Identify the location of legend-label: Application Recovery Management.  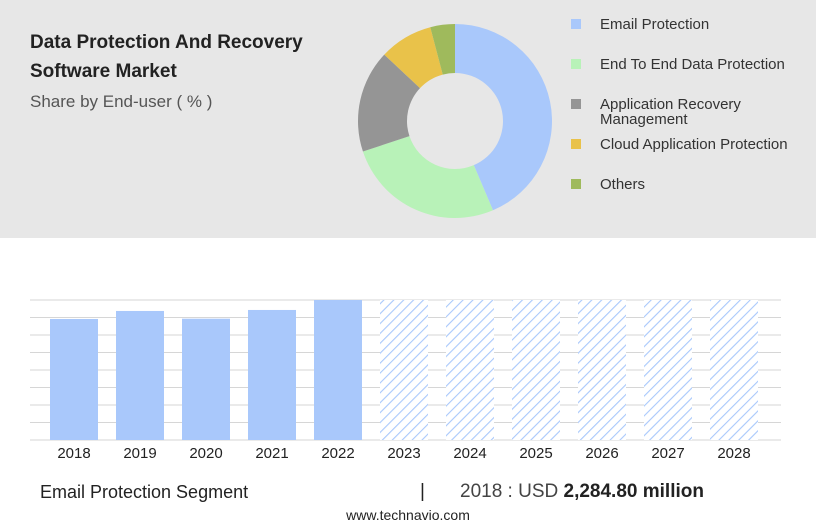
(670, 112).